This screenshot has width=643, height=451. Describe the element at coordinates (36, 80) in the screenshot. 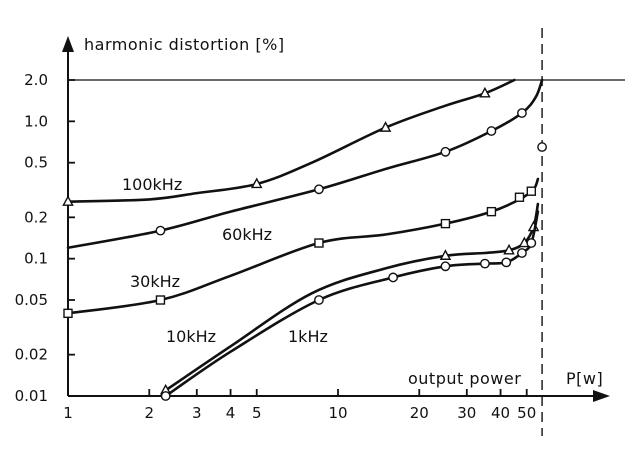

I see `y-tick-label: 2.0` at that location.